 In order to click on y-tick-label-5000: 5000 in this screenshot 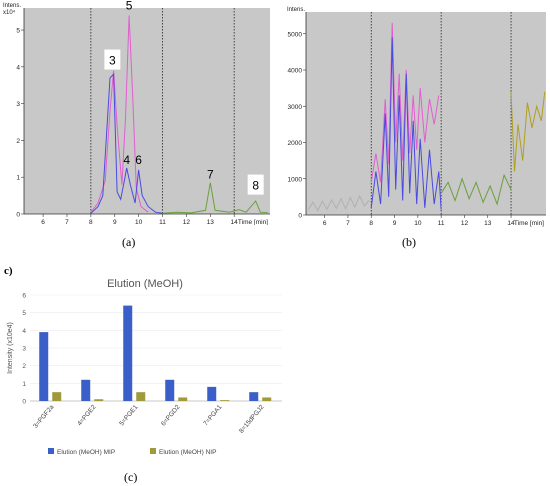, I will do `click(295, 34)`.